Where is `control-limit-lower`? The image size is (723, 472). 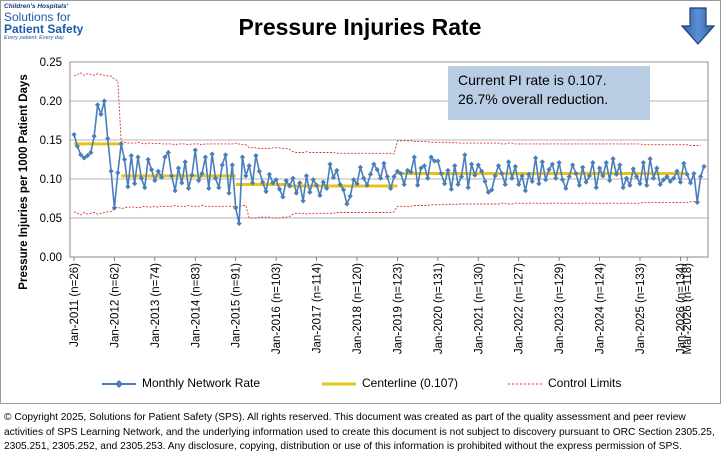 control-limit-lower is located at coordinates (387, 210).